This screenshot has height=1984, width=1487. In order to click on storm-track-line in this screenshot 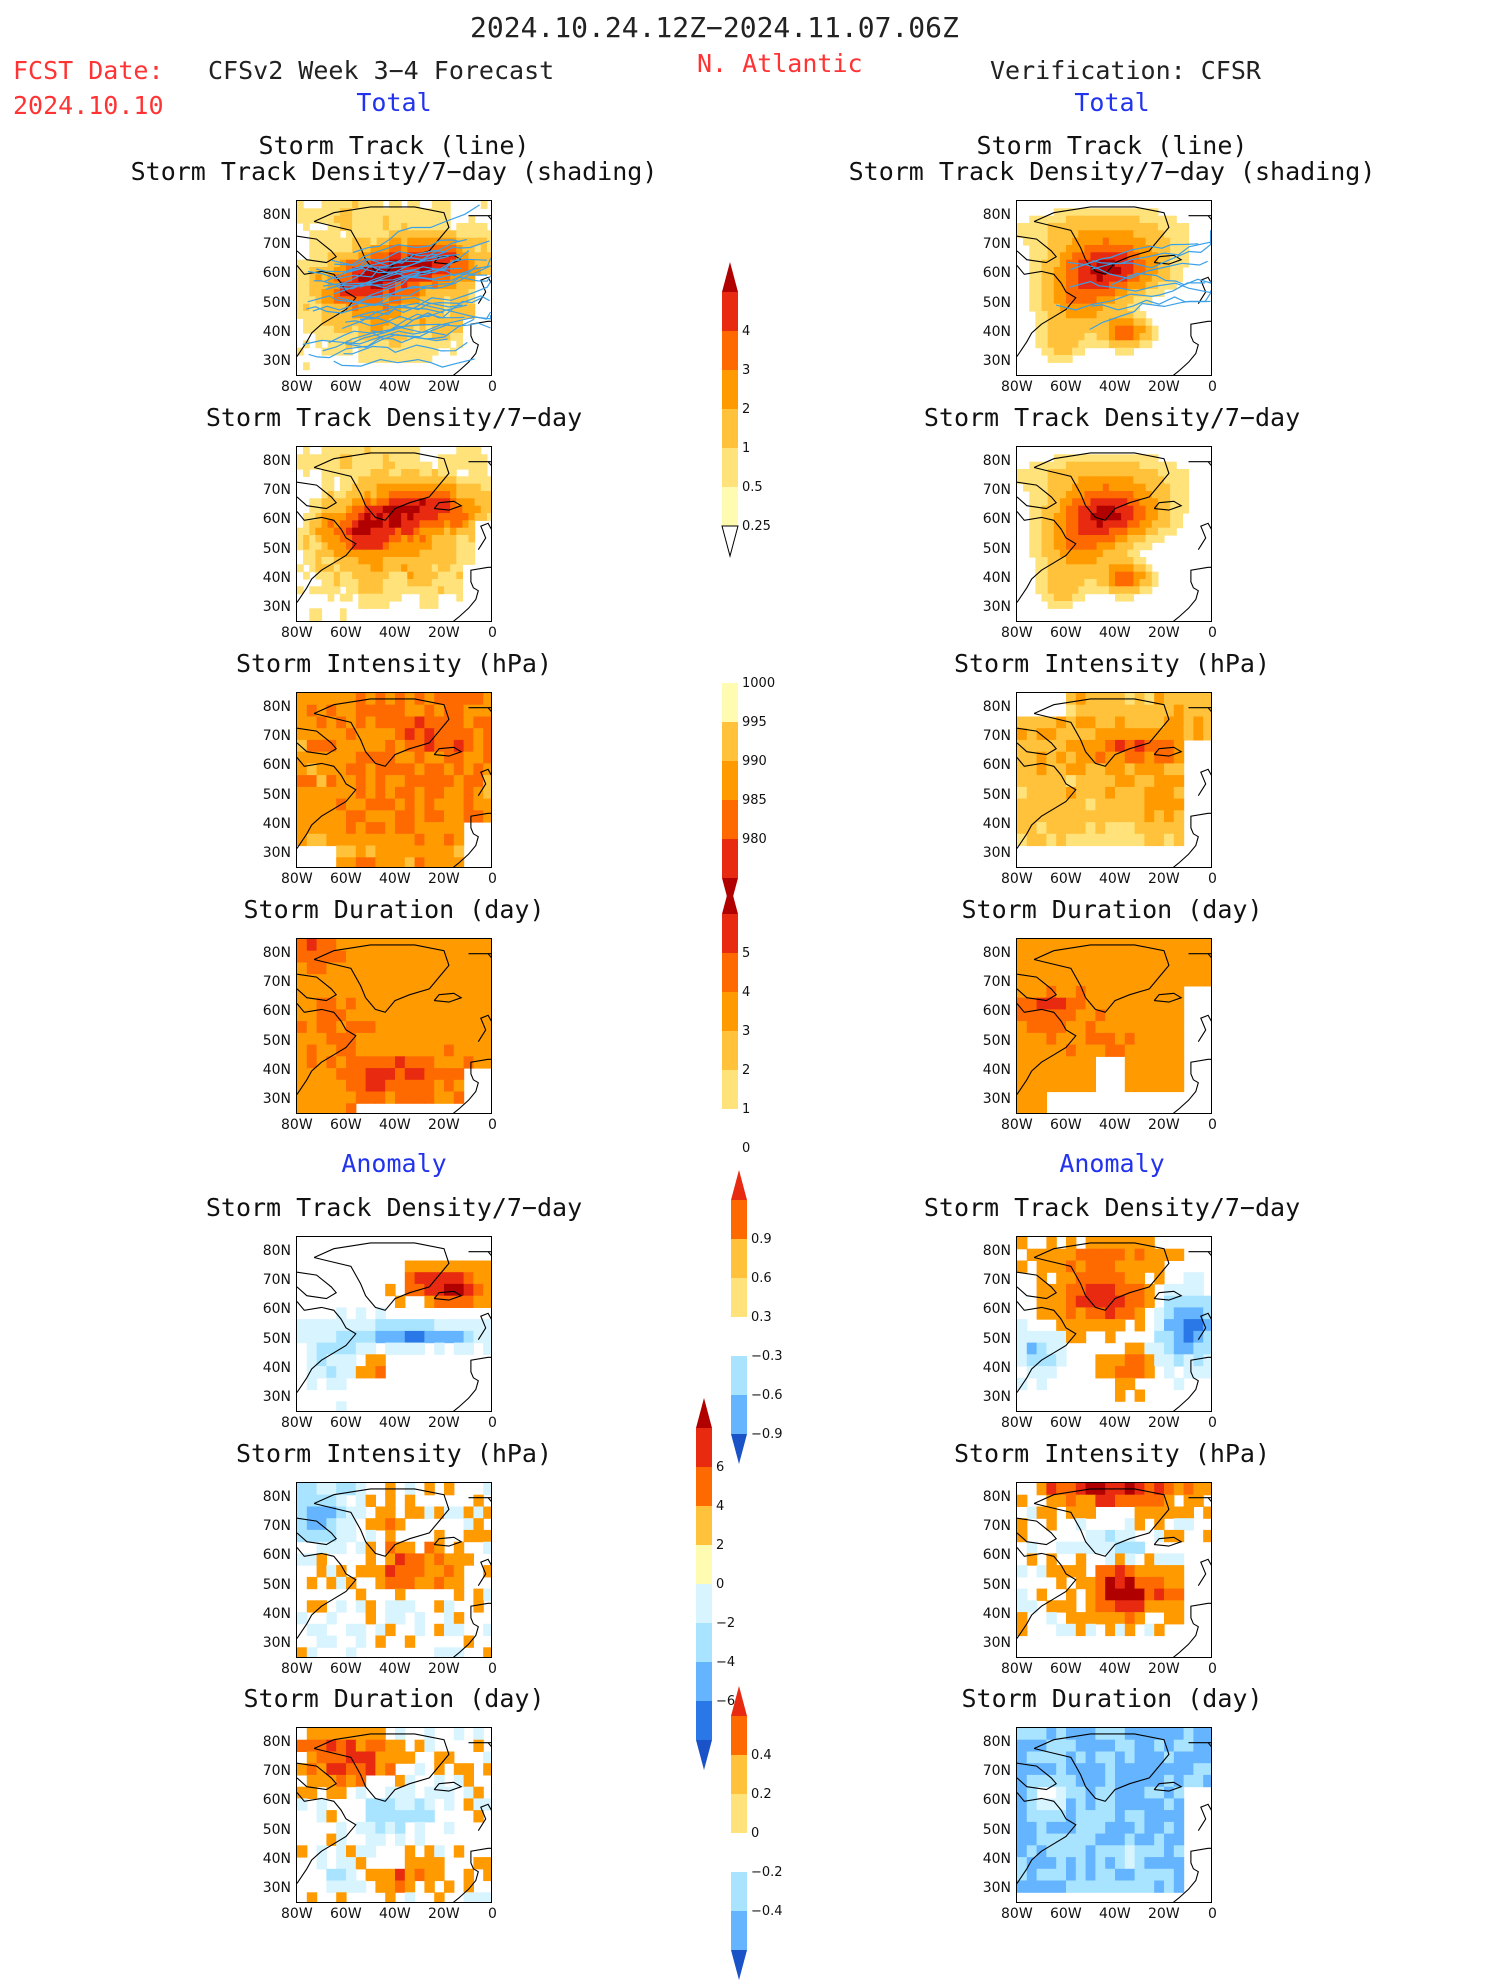, I will do `click(376, 334)`.